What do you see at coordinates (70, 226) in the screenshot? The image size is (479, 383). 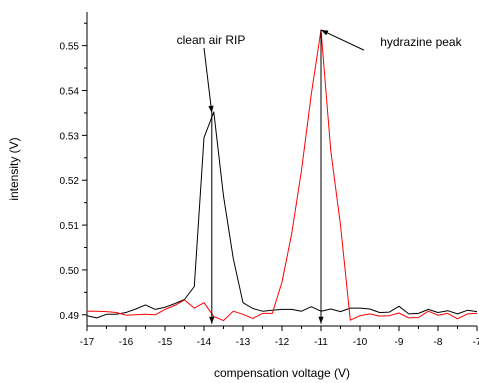 I see `y-tick-label: 0.51` at bounding box center [70, 226].